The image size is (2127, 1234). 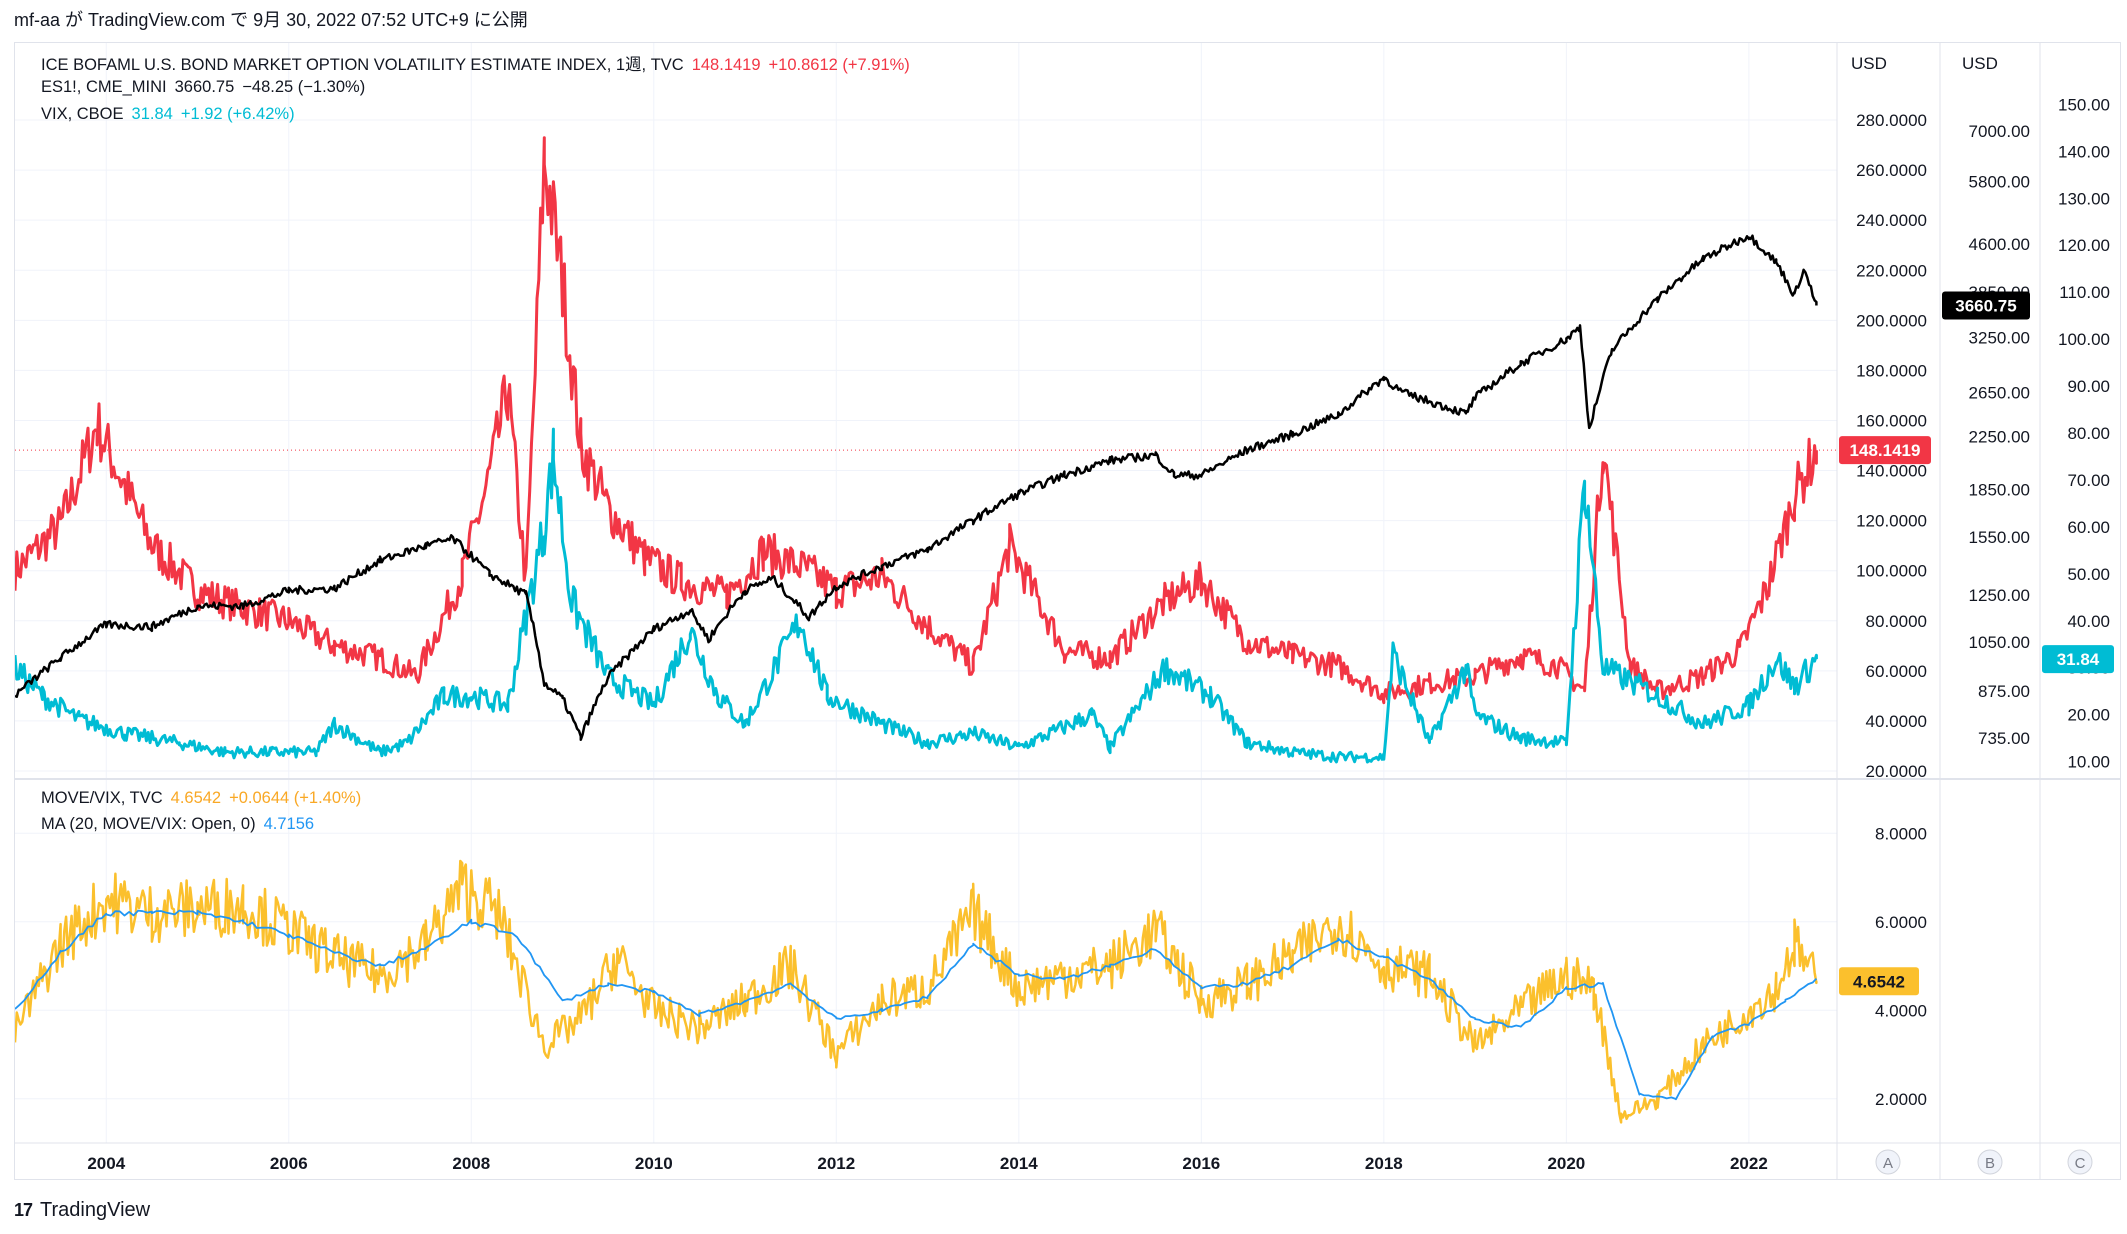 I want to click on legend-es-name: ES1!, CME_MINI, so click(x=104, y=87).